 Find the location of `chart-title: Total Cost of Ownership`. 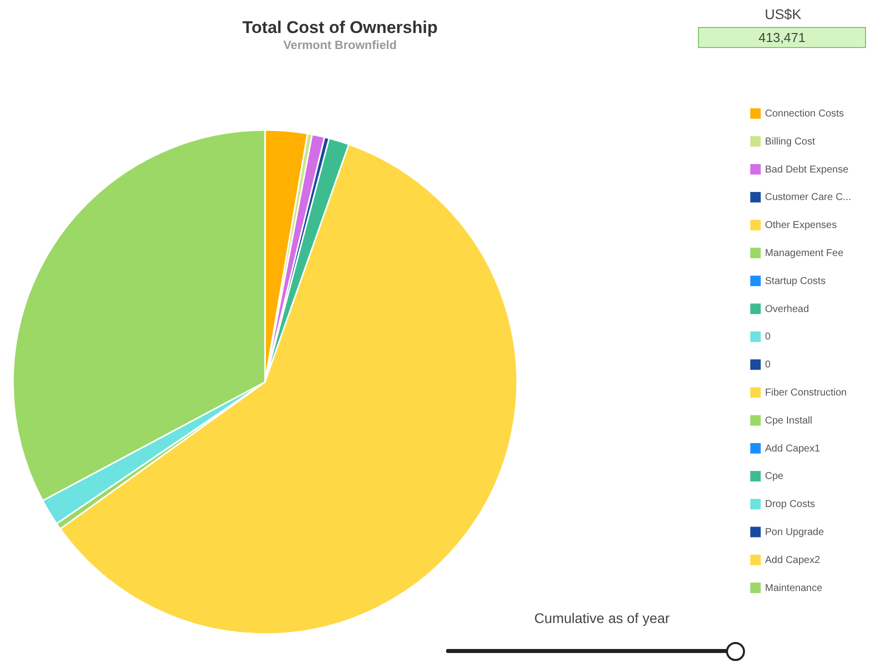

chart-title: Total Cost of Ownership is located at coordinates (340, 27).